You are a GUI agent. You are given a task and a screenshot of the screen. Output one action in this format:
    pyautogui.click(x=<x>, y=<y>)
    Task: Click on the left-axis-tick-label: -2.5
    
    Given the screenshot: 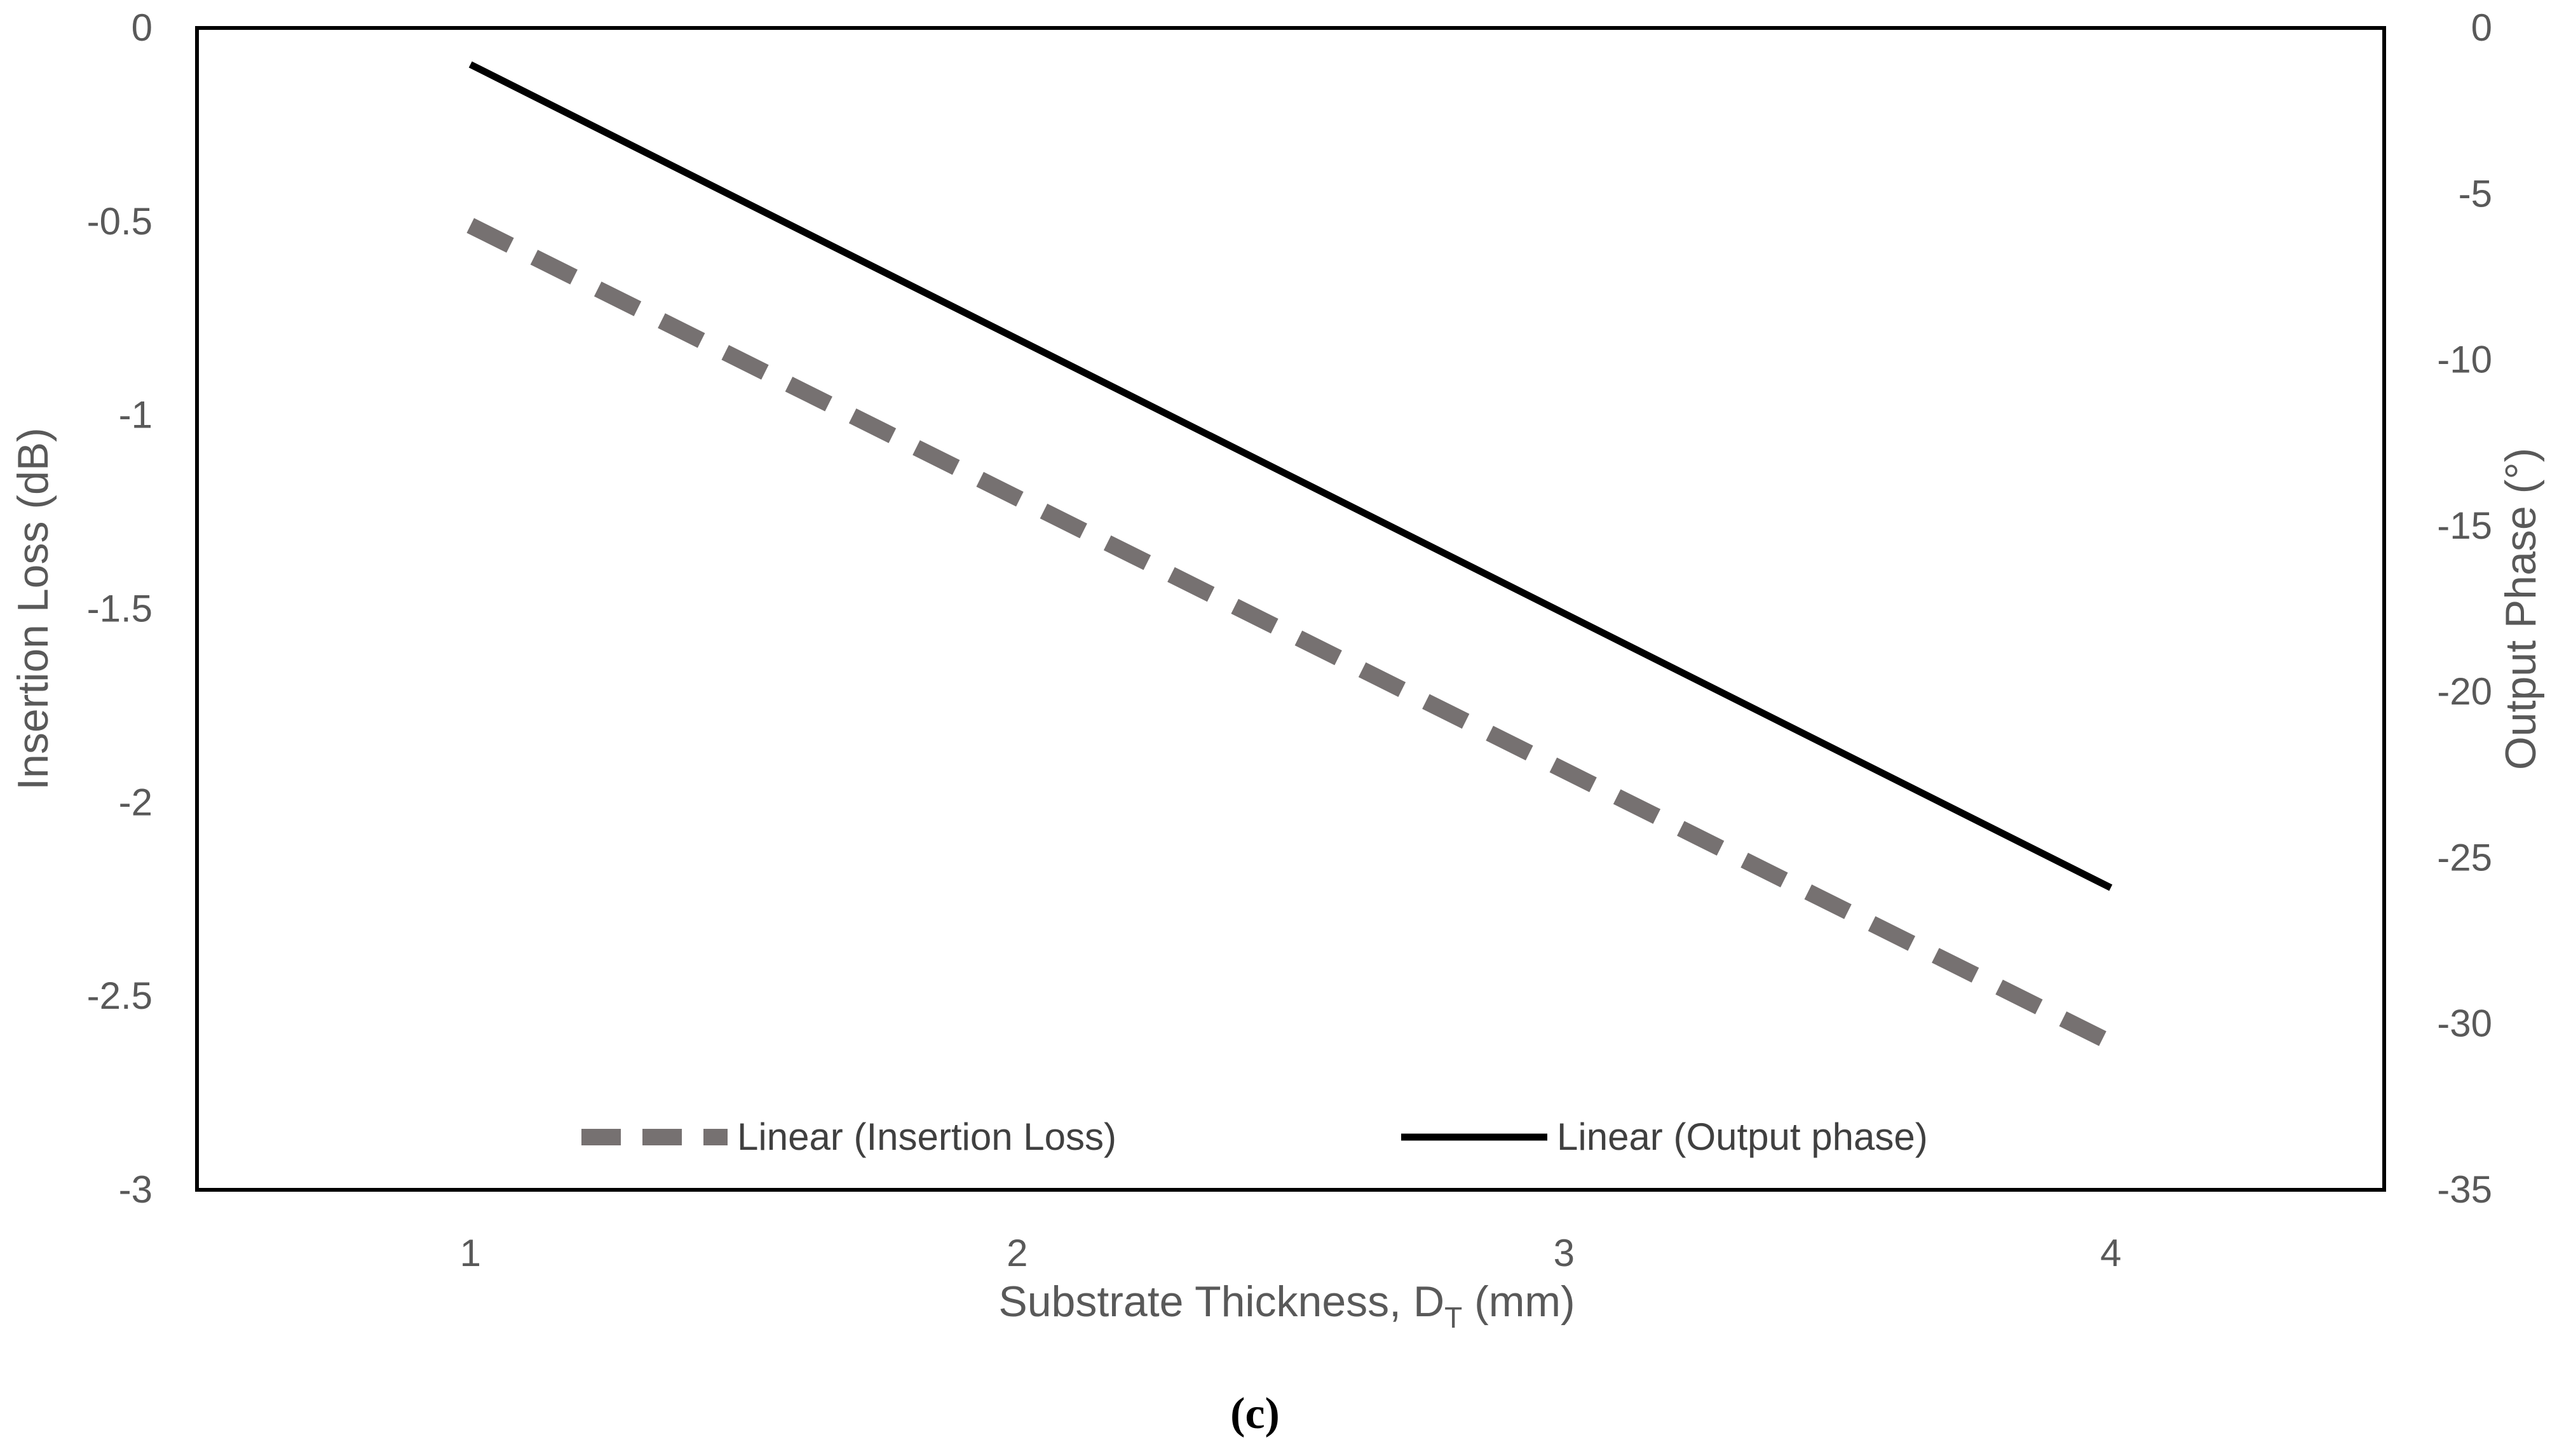 What is the action you would take?
    pyautogui.click(x=120, y=996)
    